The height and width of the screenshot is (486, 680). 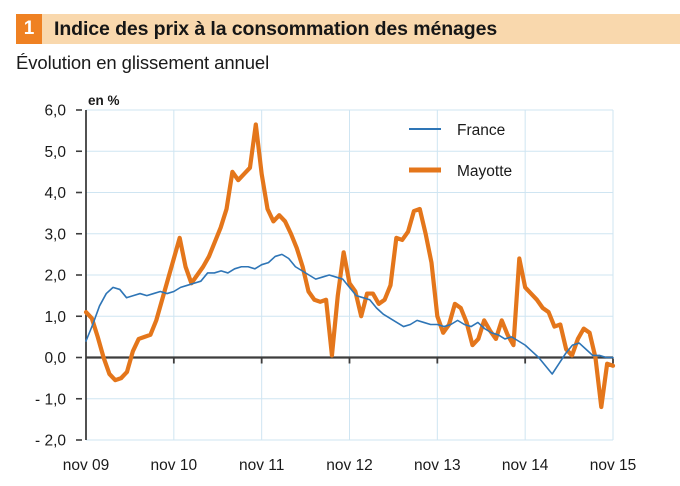 I want to click on y-tick-label: - 2,0, so click(x=50, y=441).